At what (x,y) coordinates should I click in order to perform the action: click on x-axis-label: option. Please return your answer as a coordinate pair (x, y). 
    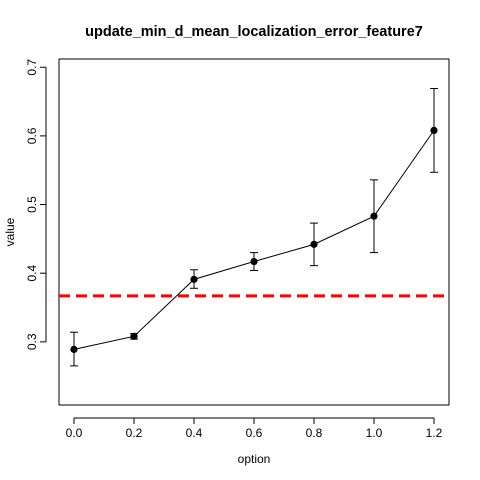
    Looking at the image, I should click on (254, 459).